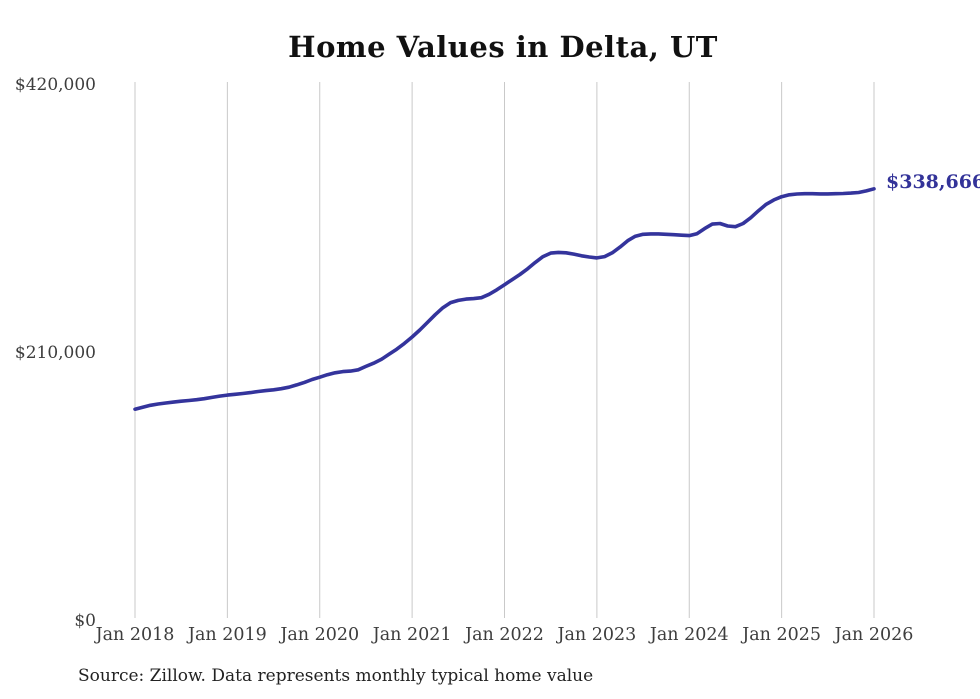 The width and height of the screenshot is (980, 699). I want to click on x-tick-label: Jan 2021, so click(412, 635).